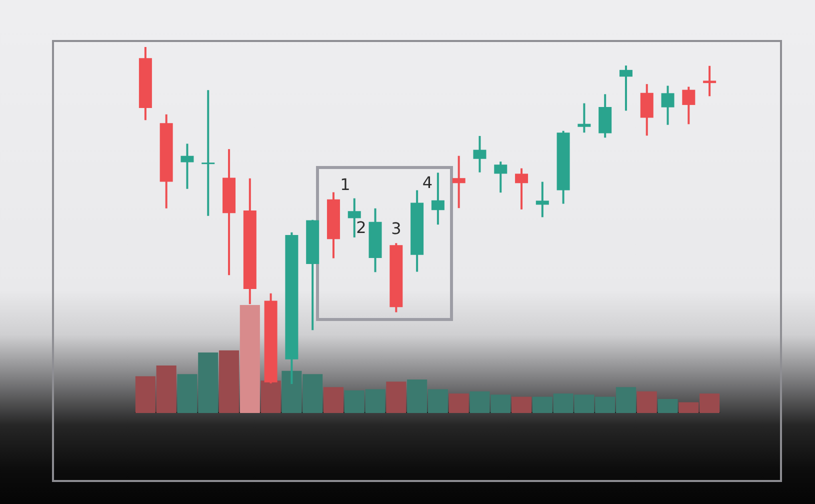 This screenshot has height=504, width=815. I want to click on annotation: 1, so click(345, 184).